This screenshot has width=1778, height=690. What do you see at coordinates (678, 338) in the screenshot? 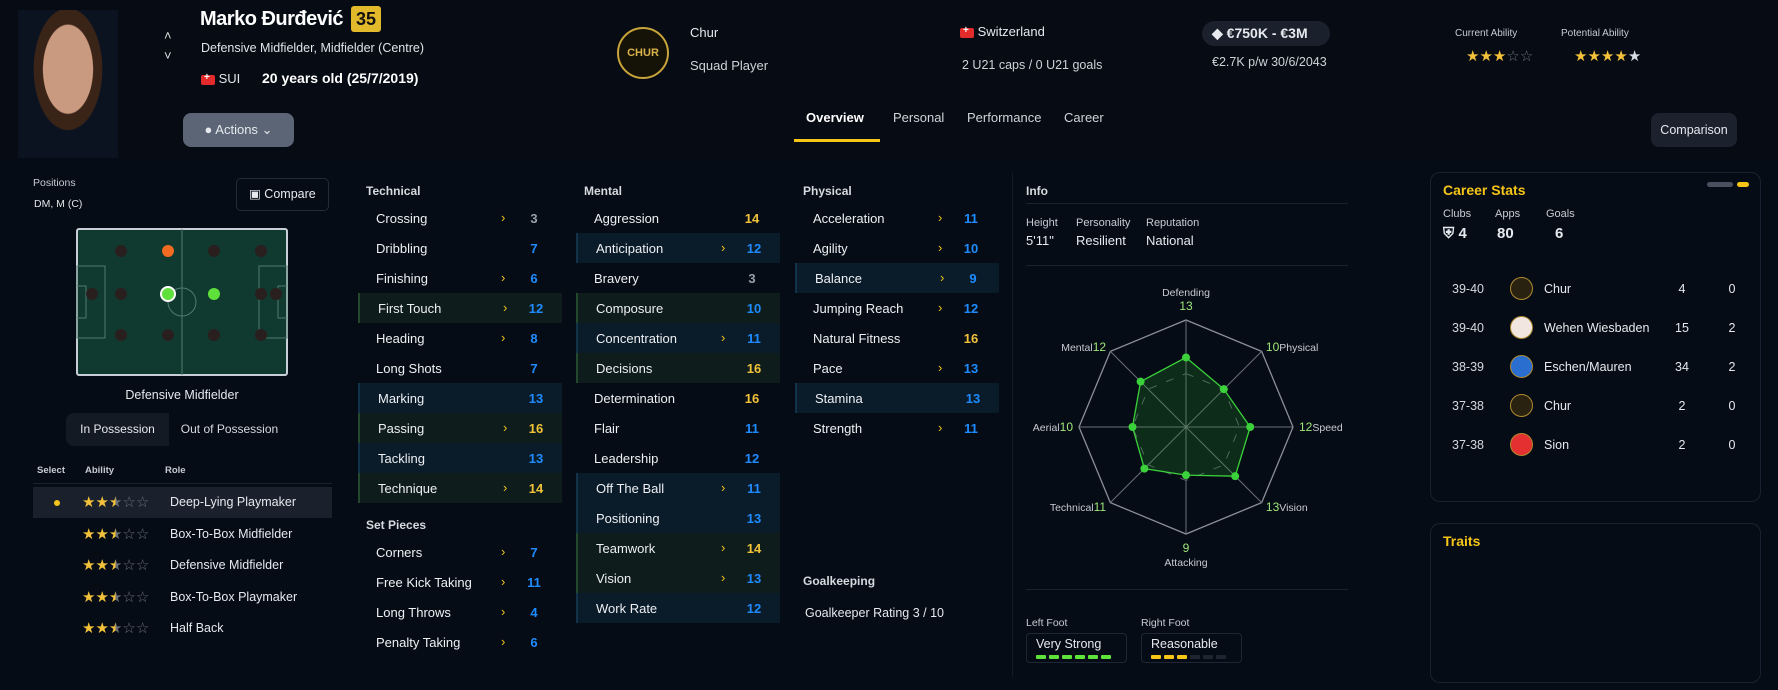
I see `attribute-row-concentration: Concentration › 11` at bounding box center [678, 338].